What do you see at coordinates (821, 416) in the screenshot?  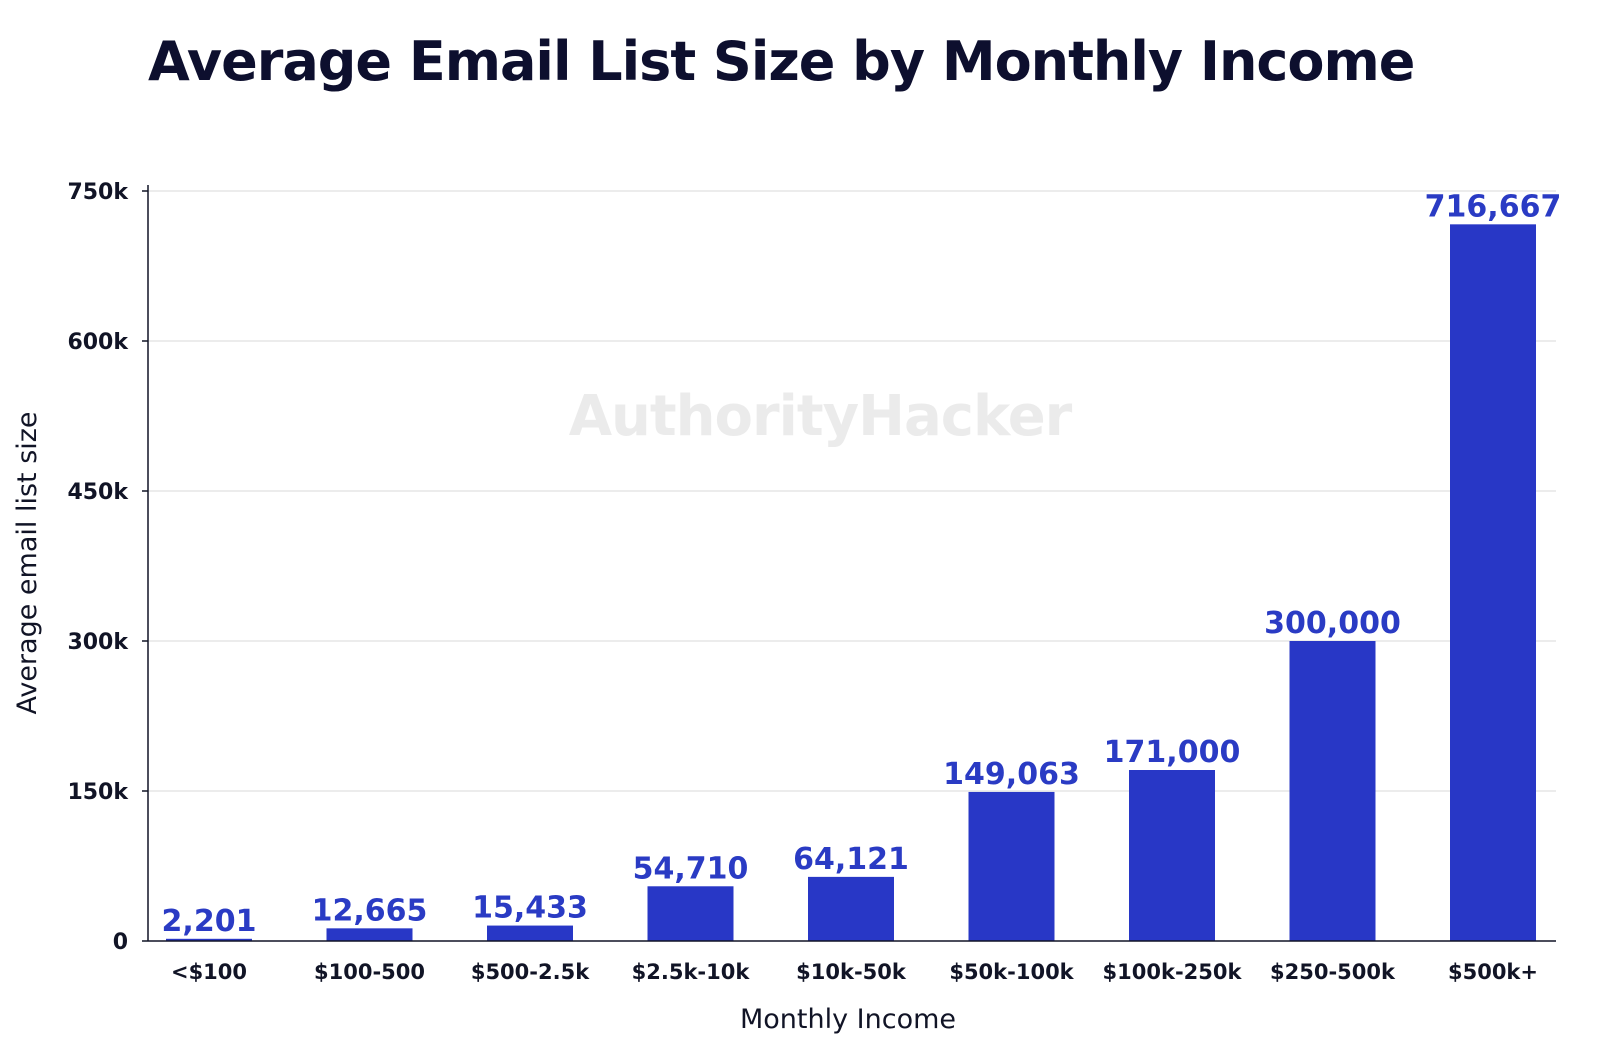 I see `watermark-logo: AuthorityHacker` at bounding box center [821, 416].